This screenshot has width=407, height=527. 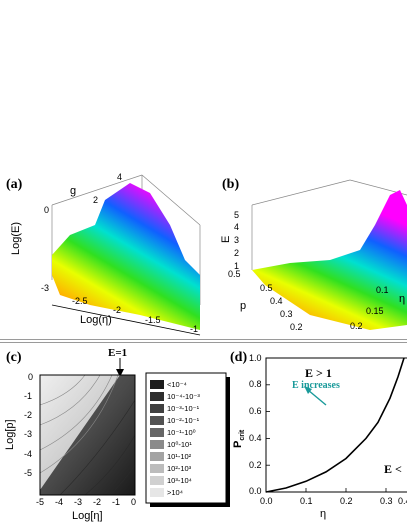 What do you see at coordinates (237, 215) in the screenshot?
I see `panel-b-z-tick: 5` at bounding box center [237, 215].